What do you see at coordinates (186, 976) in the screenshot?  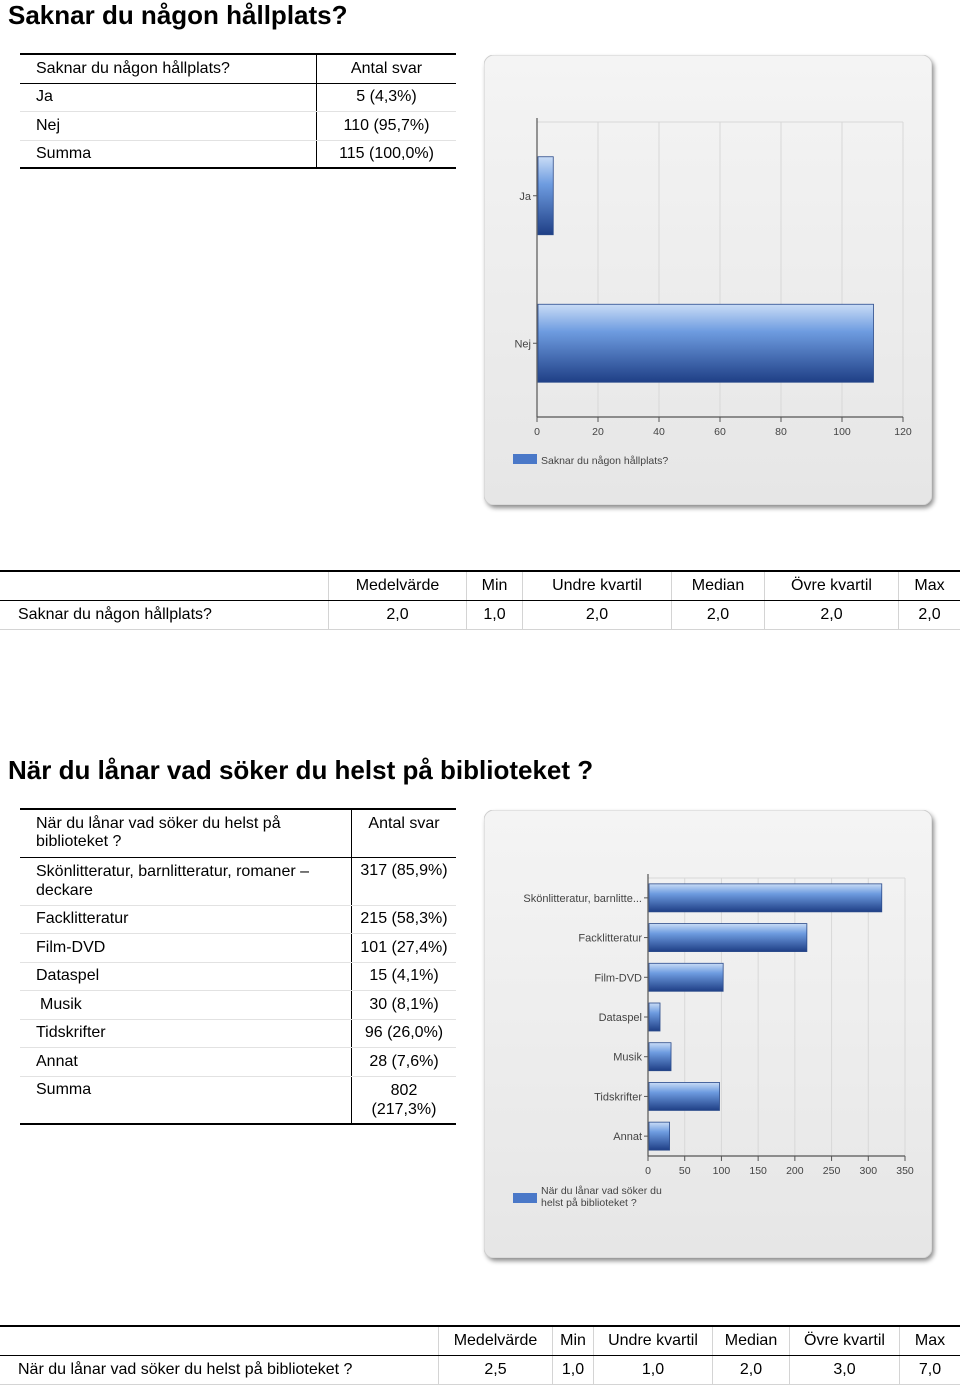 I see `table-row-label: Dataspel` at bounding box center [186, 976].